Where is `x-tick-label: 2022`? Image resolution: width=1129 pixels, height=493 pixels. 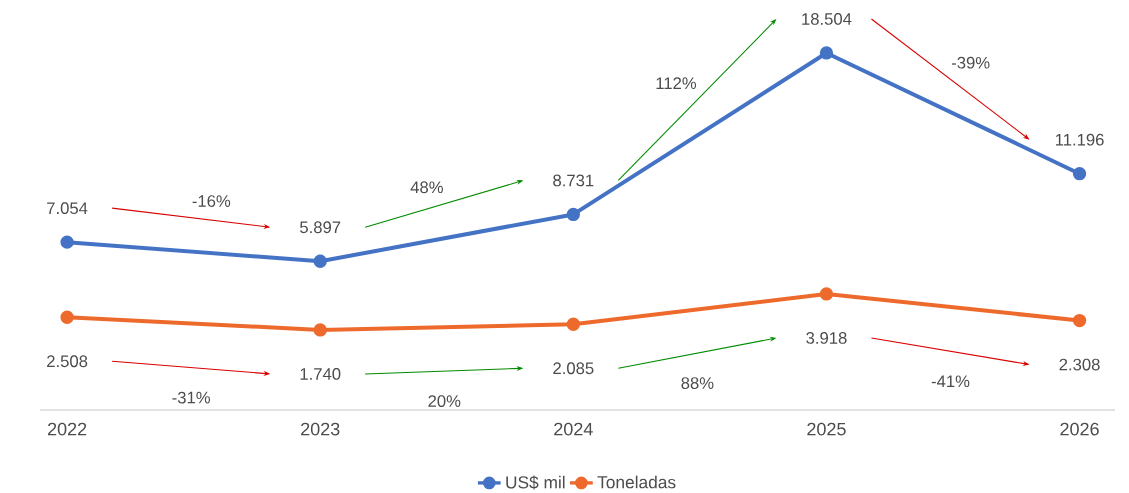 x-tick-label: 2022 is located at coordinates (67, 429).